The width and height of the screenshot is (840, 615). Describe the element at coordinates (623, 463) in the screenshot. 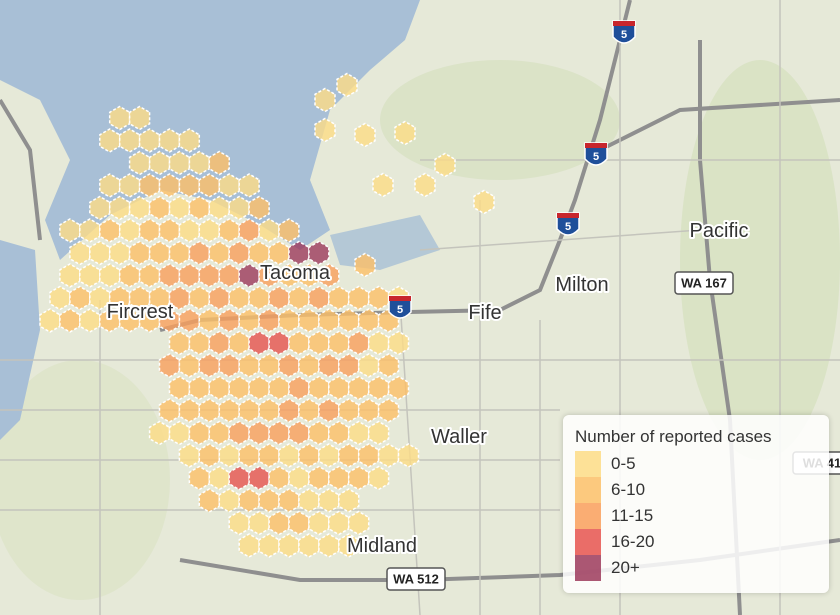

I see `legend-label: 0-5` at that location.